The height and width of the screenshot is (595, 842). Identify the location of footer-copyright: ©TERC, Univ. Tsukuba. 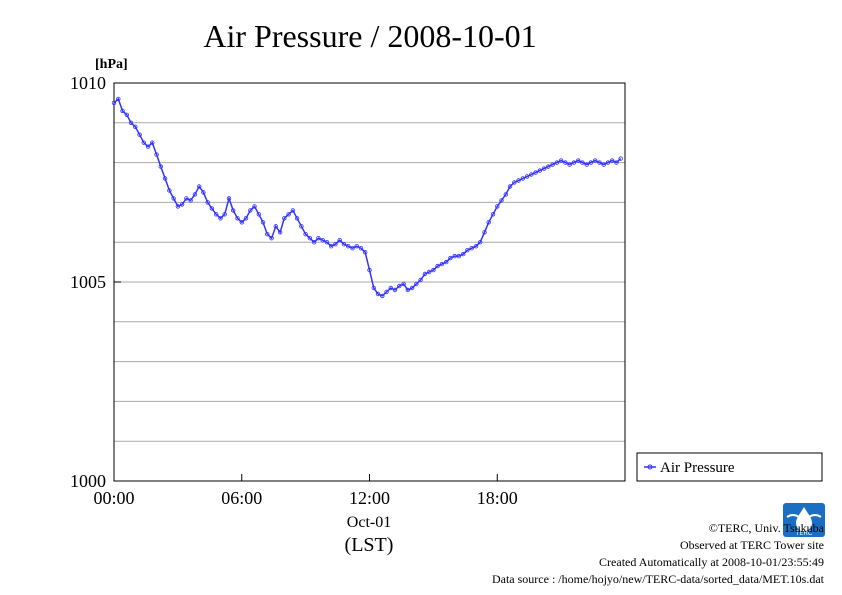
(766, 528).